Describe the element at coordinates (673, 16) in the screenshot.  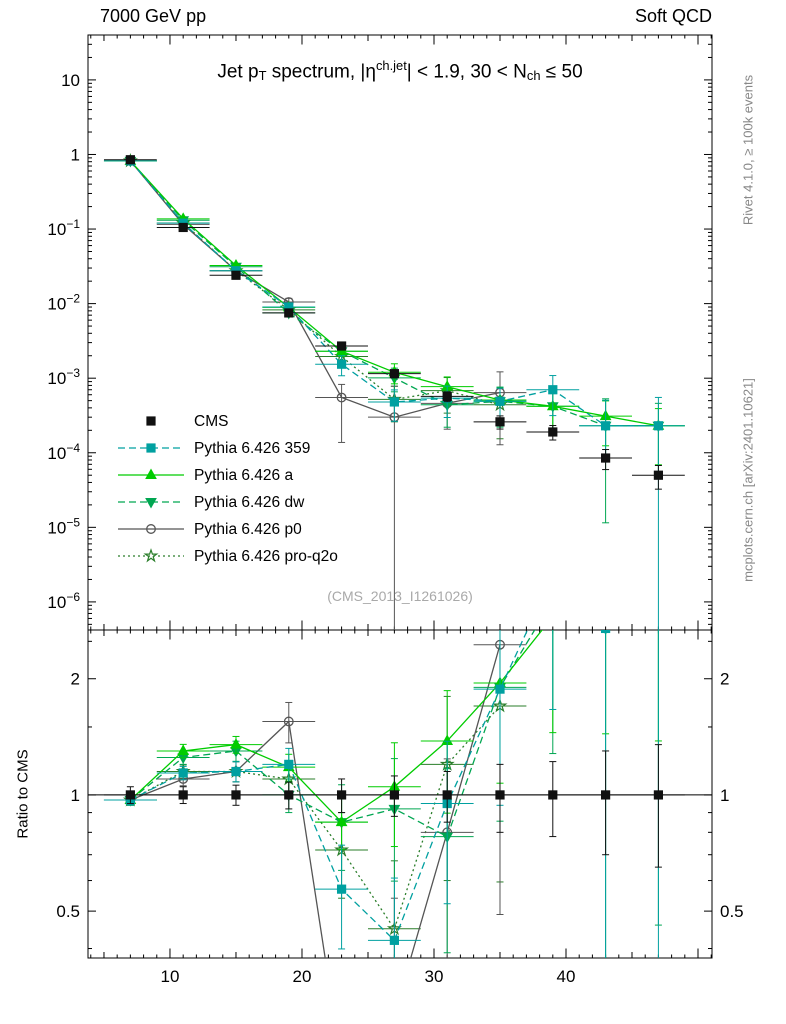
I see `process-group-label: Soft QCD` at that location.